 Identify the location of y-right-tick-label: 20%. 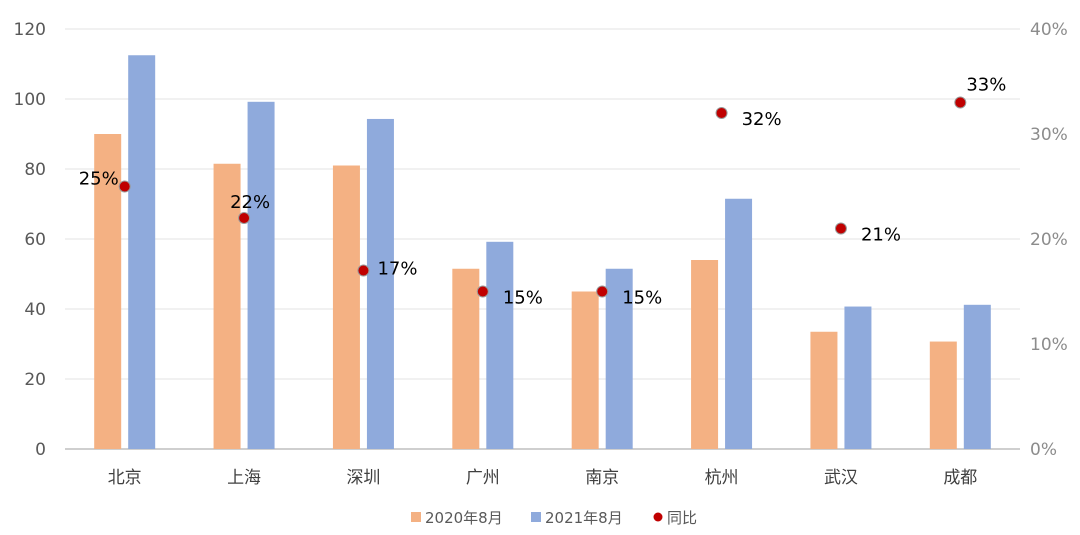
(1049, 240).